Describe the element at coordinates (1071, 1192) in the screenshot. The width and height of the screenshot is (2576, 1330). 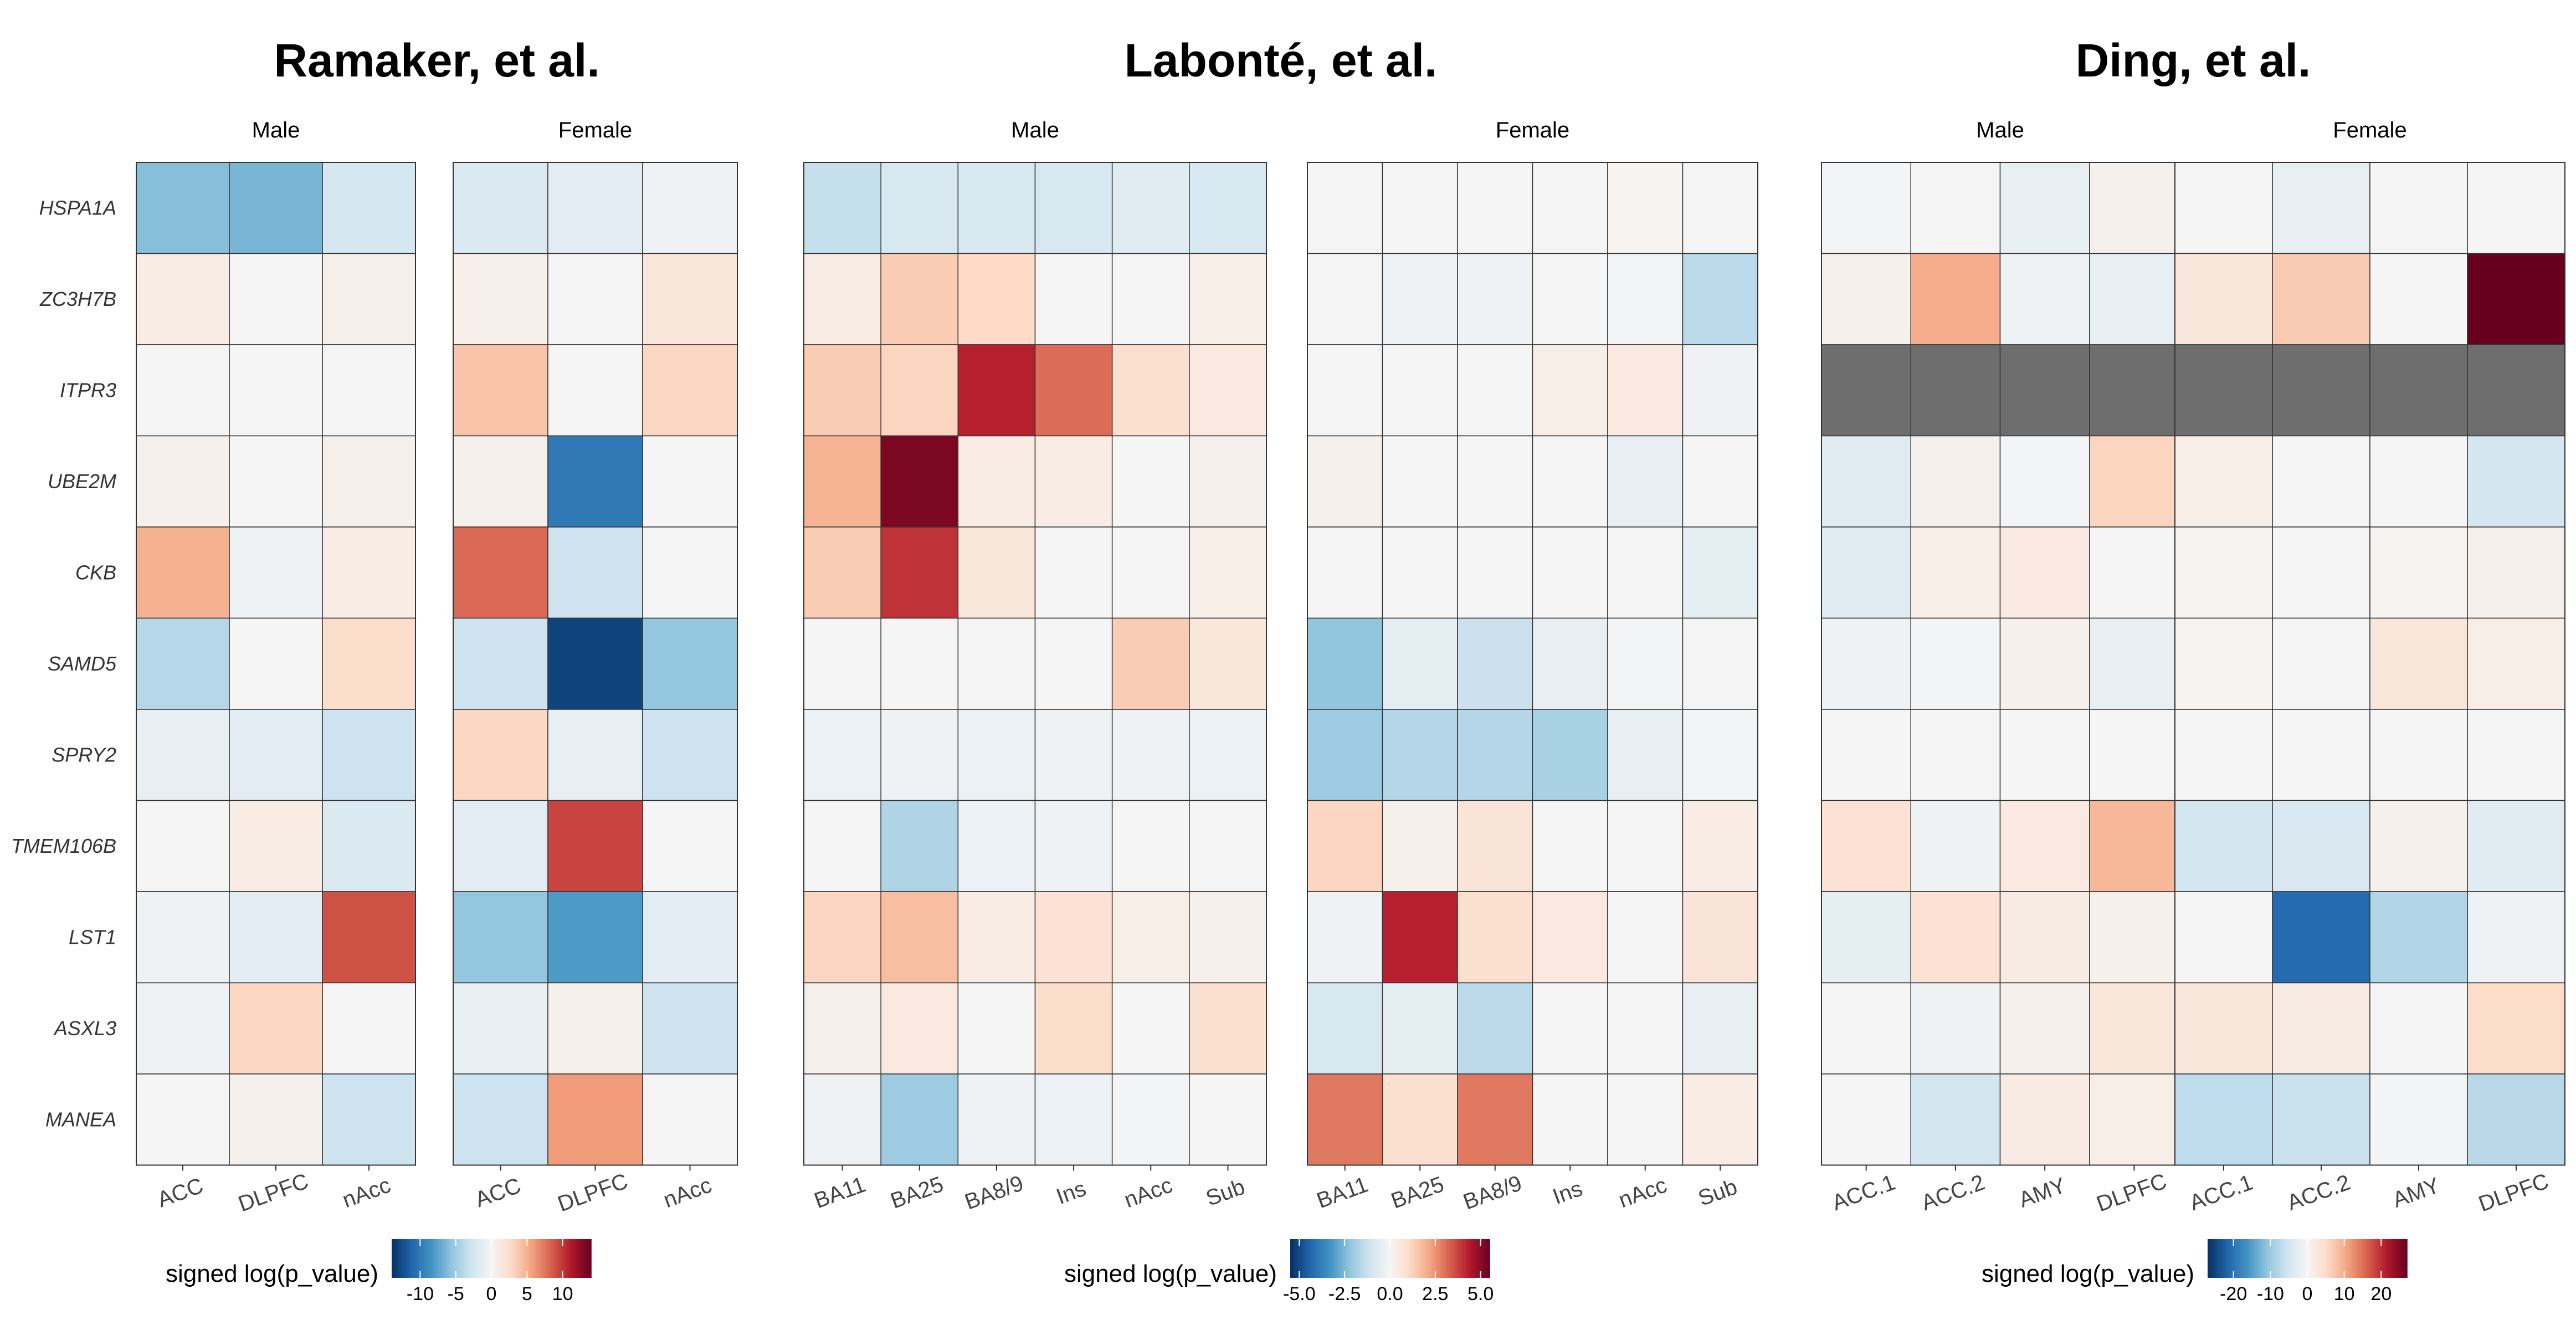
I see `x-tick-label: Ins` at that location.